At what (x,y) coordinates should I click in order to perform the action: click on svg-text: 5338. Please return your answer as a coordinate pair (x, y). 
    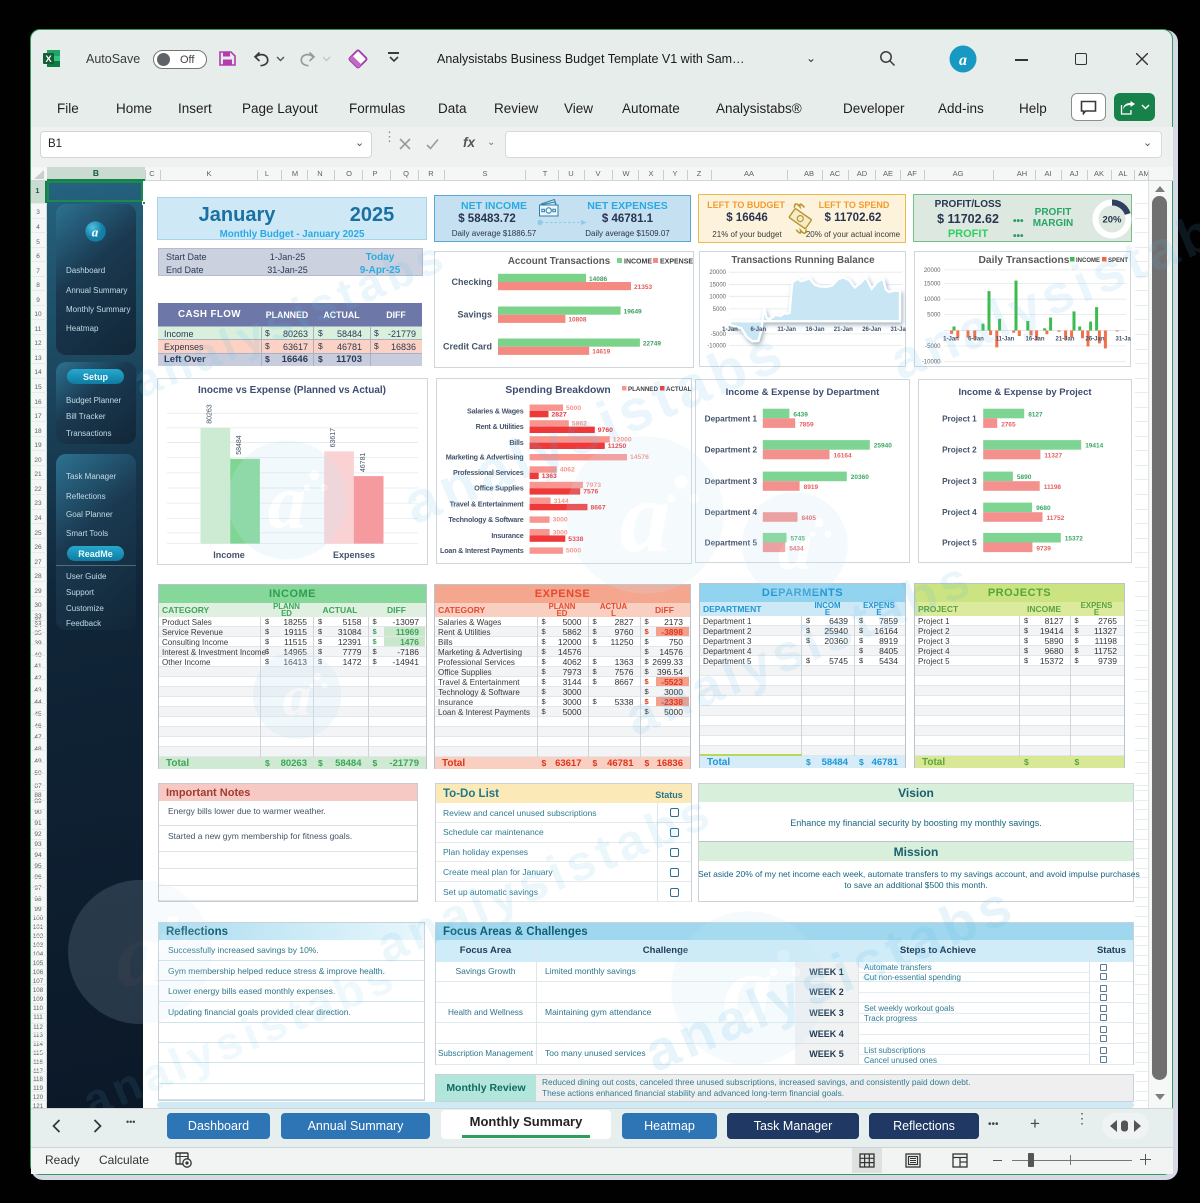
    Looking at the image, I should click on (575, 539).